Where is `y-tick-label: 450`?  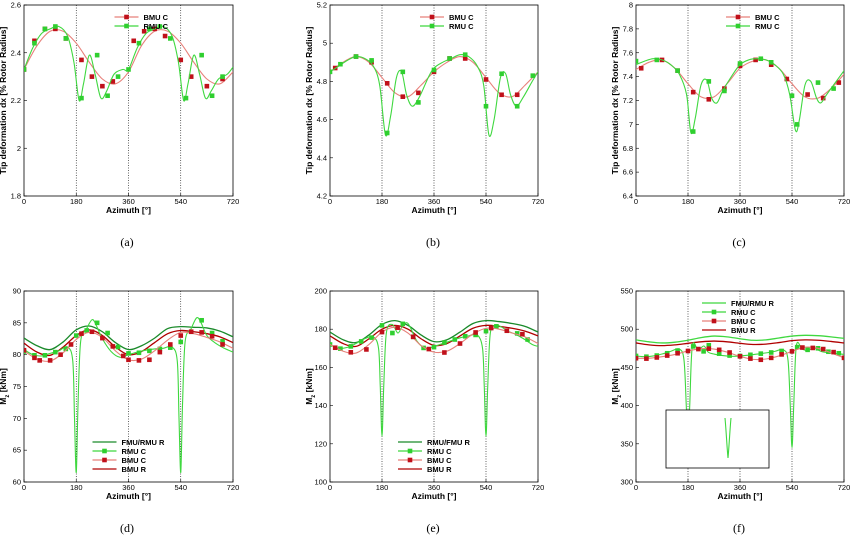 y-tick-label: 450 is located at coordinates (626, 367).